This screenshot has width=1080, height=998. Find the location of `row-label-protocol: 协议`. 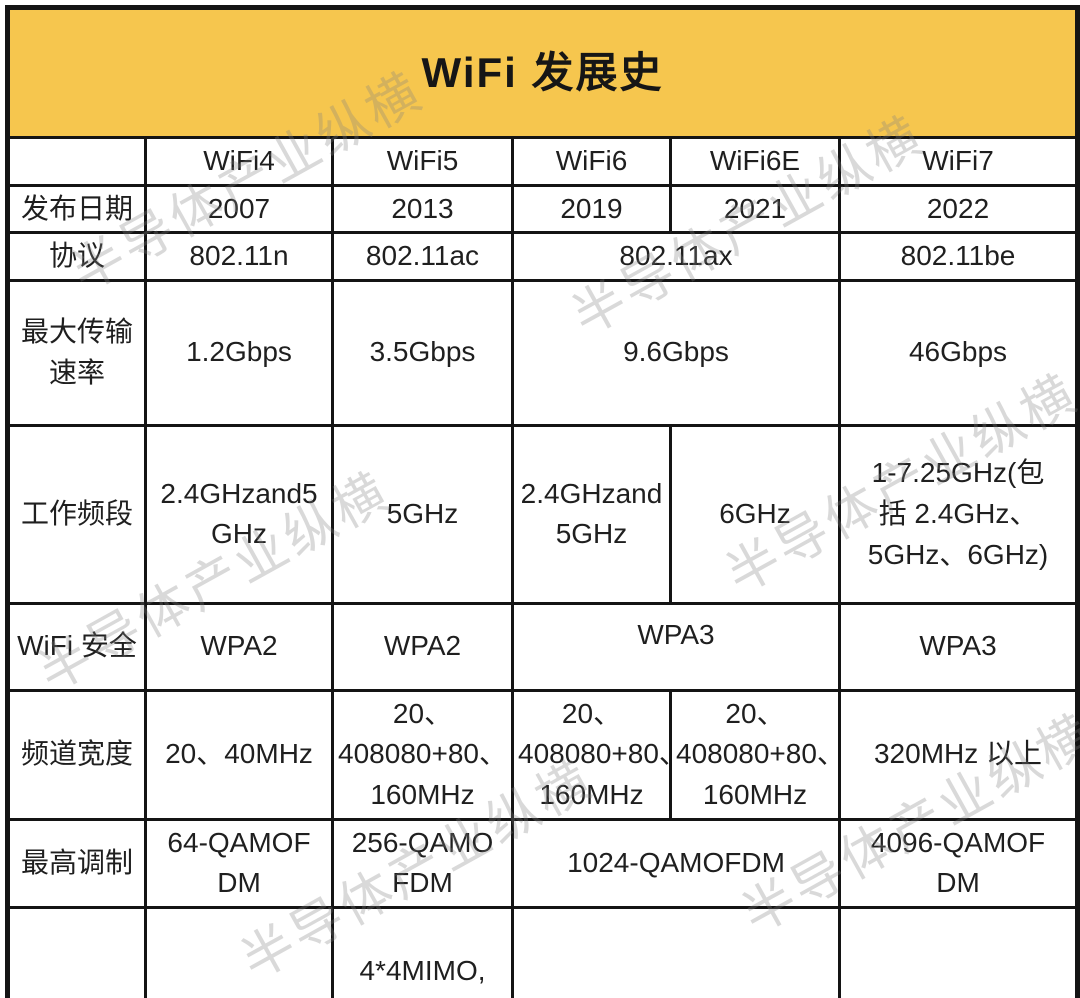

row-label-protocol: 协议 is located at coordinates (76, 256).